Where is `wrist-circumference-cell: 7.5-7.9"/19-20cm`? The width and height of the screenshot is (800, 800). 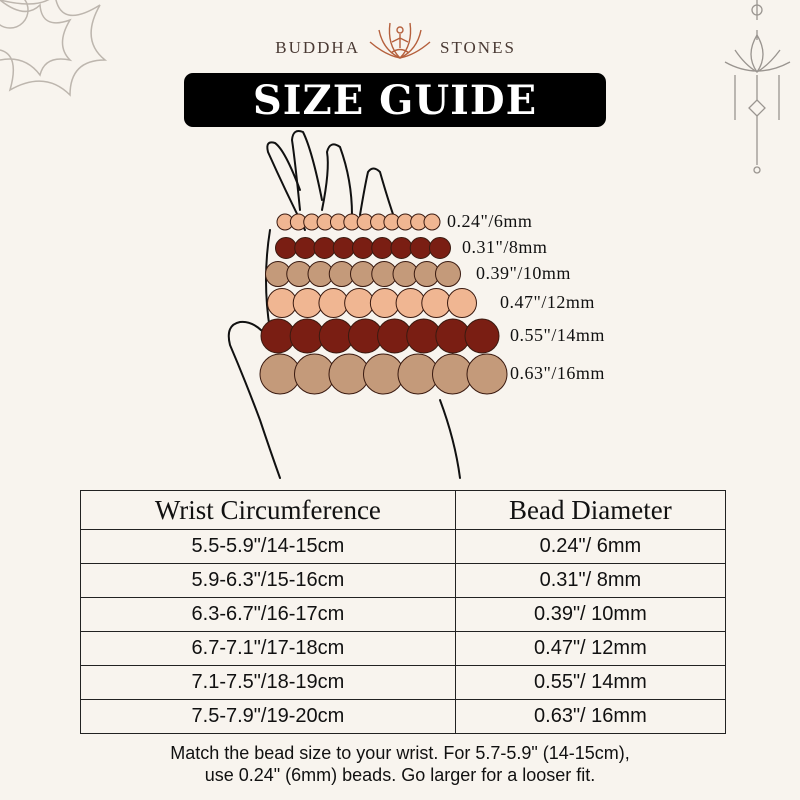 wrist-circumference-cell: 7.5-7.9"/19-20cm is located at coordinates (268, 716).